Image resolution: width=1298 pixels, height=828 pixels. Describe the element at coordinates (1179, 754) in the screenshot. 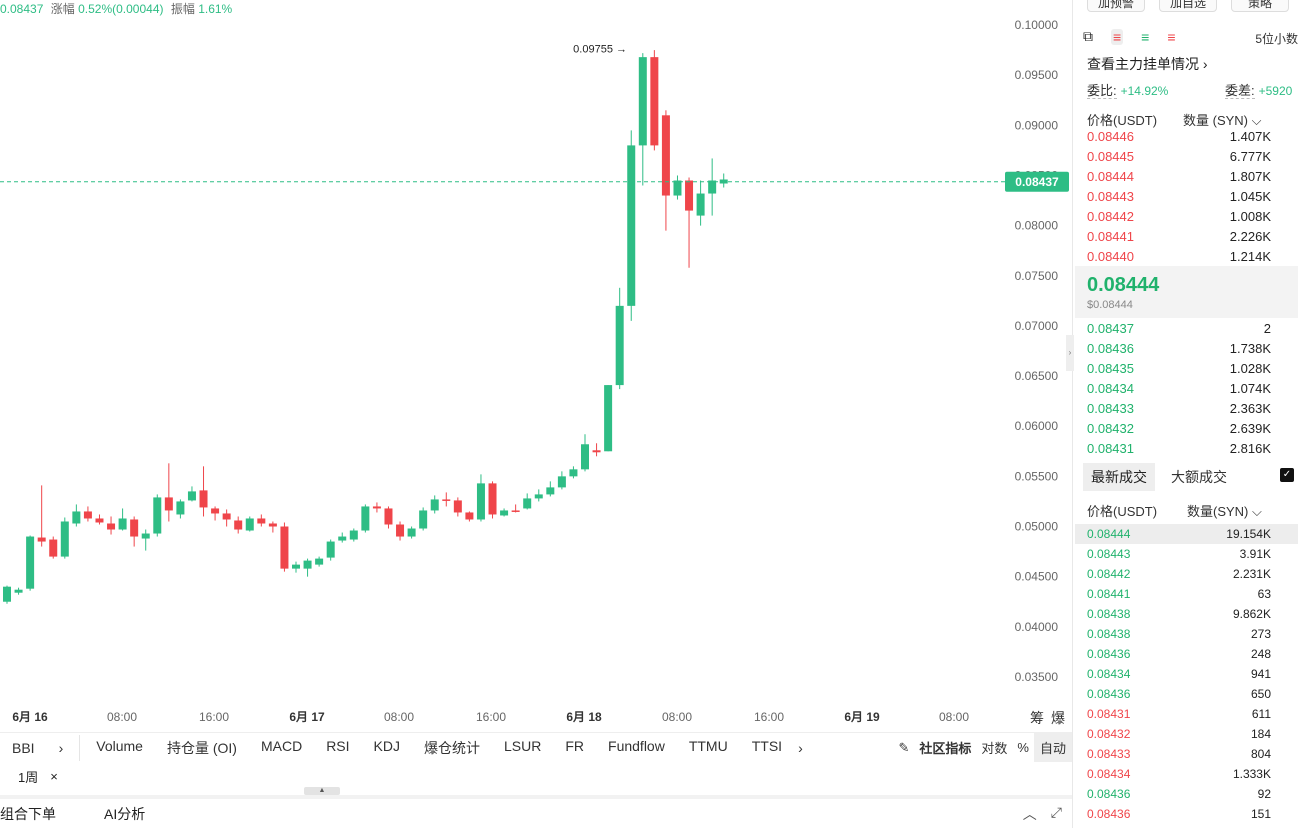

I see `trade-row: 0.08433 804` at that location.